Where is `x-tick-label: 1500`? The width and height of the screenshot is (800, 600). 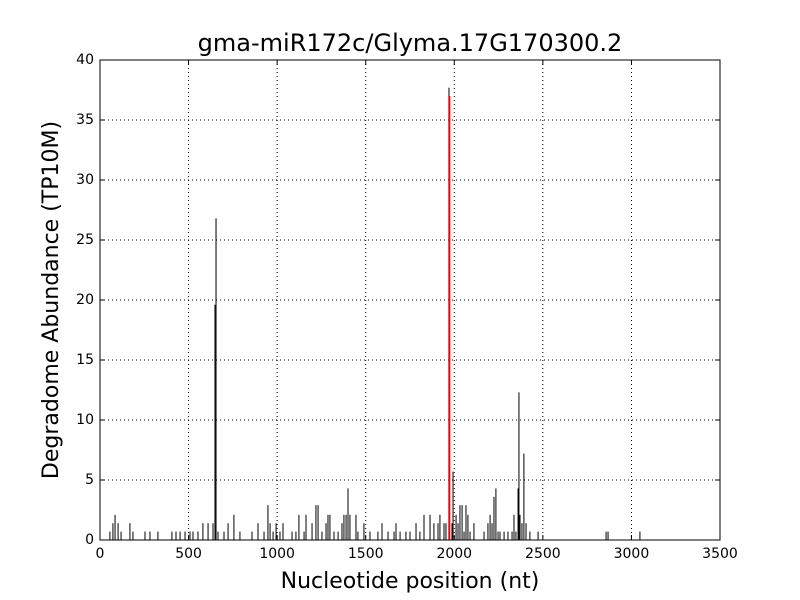
x-tick-label: 1500 is located at coordinates (366, 554).